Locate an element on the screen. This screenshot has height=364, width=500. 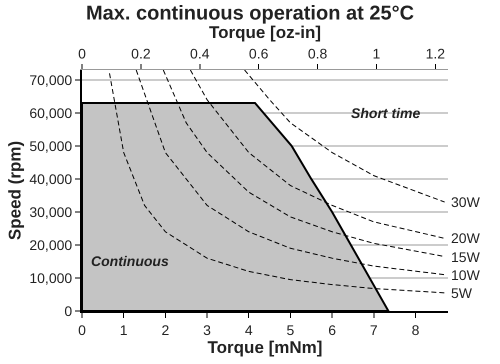
y-tick-label: 50,000 is located at coordinates (50, 146).